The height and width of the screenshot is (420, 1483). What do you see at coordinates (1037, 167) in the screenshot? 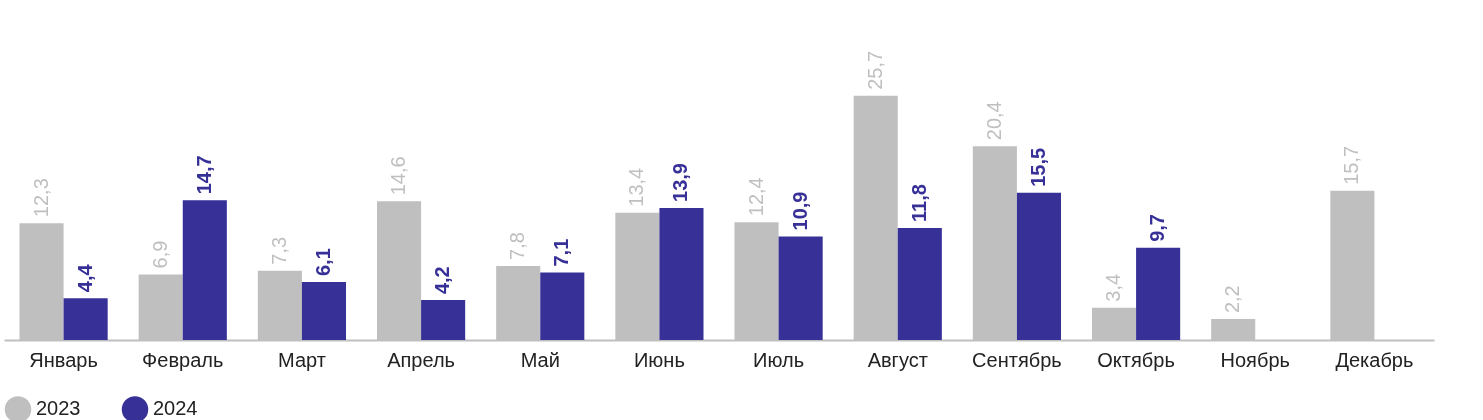
I see `data-label: 15,5` at bounding box center [1037, 167].